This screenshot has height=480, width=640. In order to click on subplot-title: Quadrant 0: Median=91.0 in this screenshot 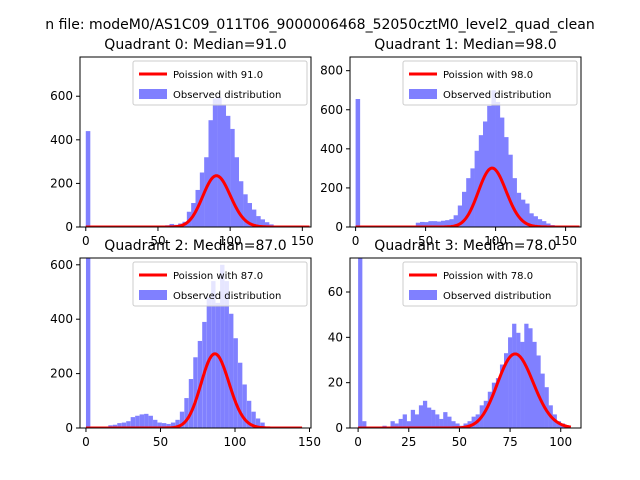, I will do `click(195, 45)`.